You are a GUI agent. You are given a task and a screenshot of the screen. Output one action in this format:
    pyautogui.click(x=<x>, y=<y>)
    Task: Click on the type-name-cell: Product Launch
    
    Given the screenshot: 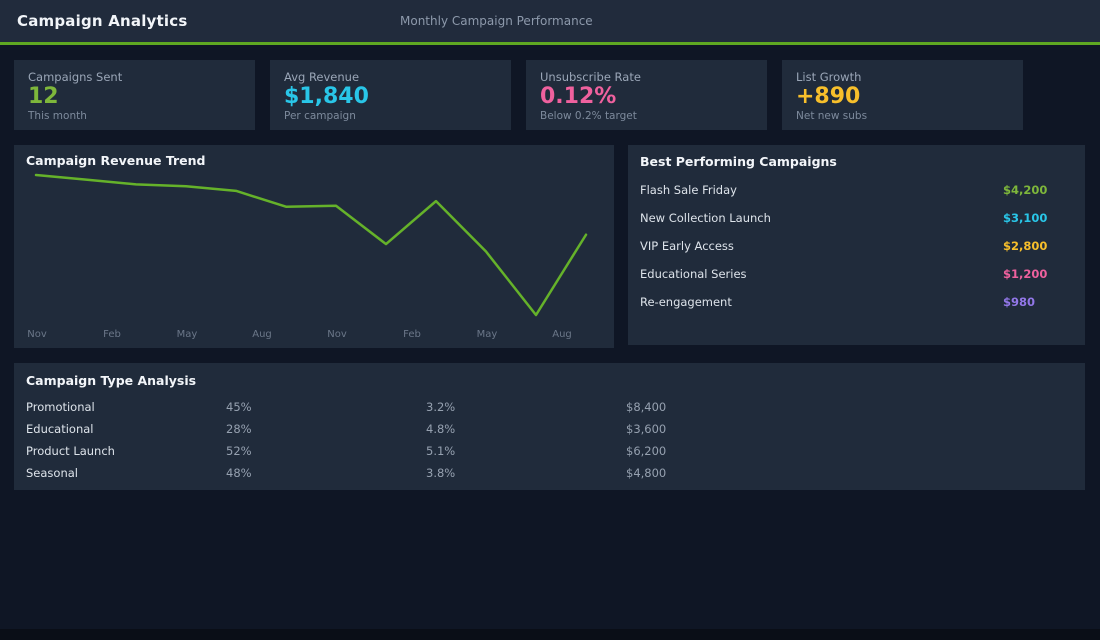 What is the action you would take?
    pyautogui.click(x=70, y=451)
    